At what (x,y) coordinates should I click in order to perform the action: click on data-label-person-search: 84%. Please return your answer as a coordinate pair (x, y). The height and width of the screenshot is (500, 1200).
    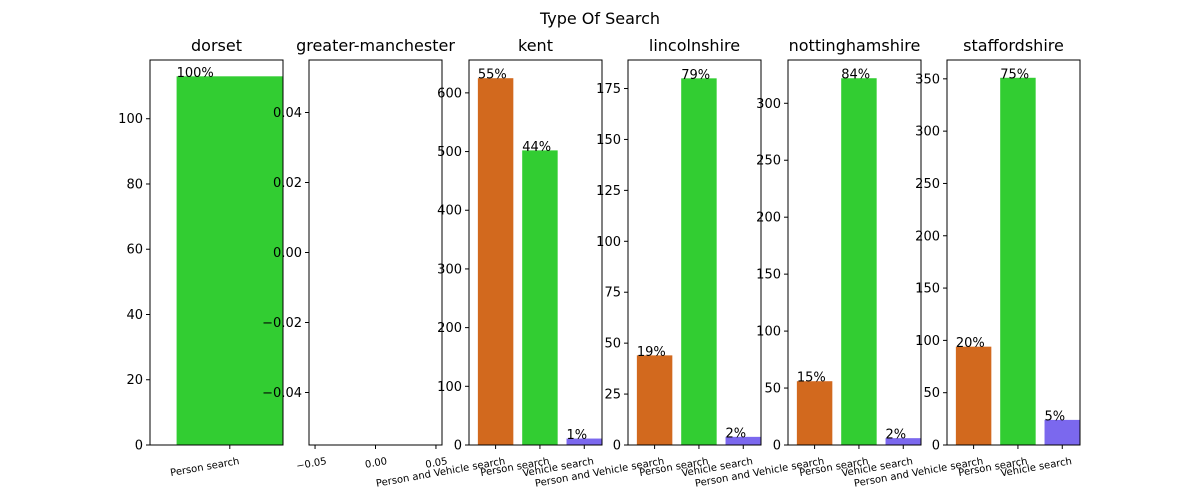
    Looking at the image, I should click on (855, 75).